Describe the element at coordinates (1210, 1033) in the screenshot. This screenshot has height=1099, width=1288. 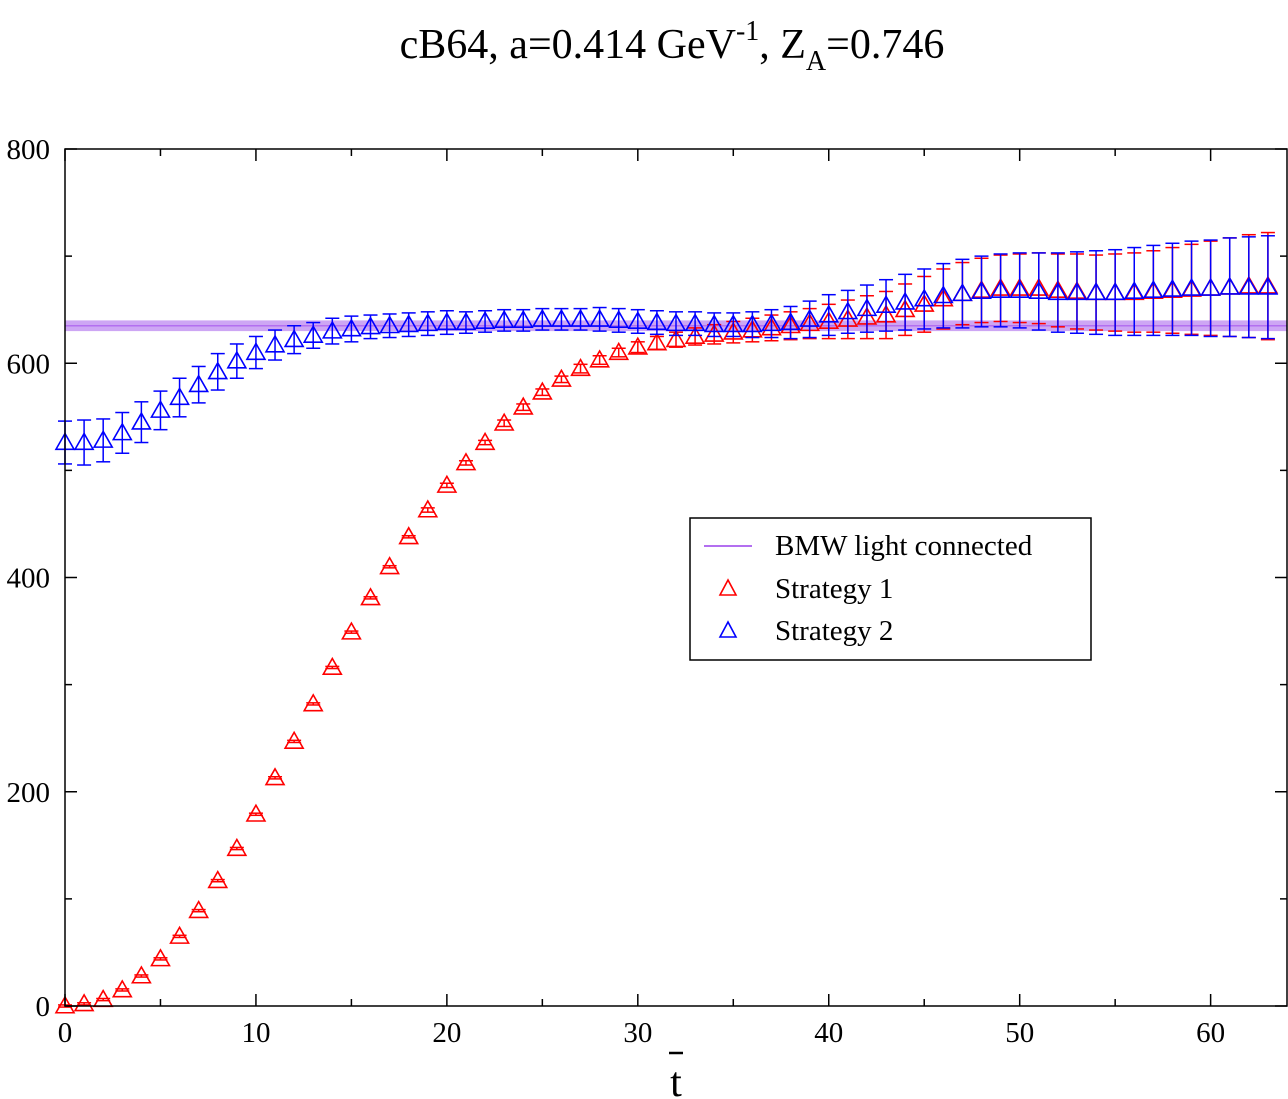
I see `x-tick-label: 60` at that location.